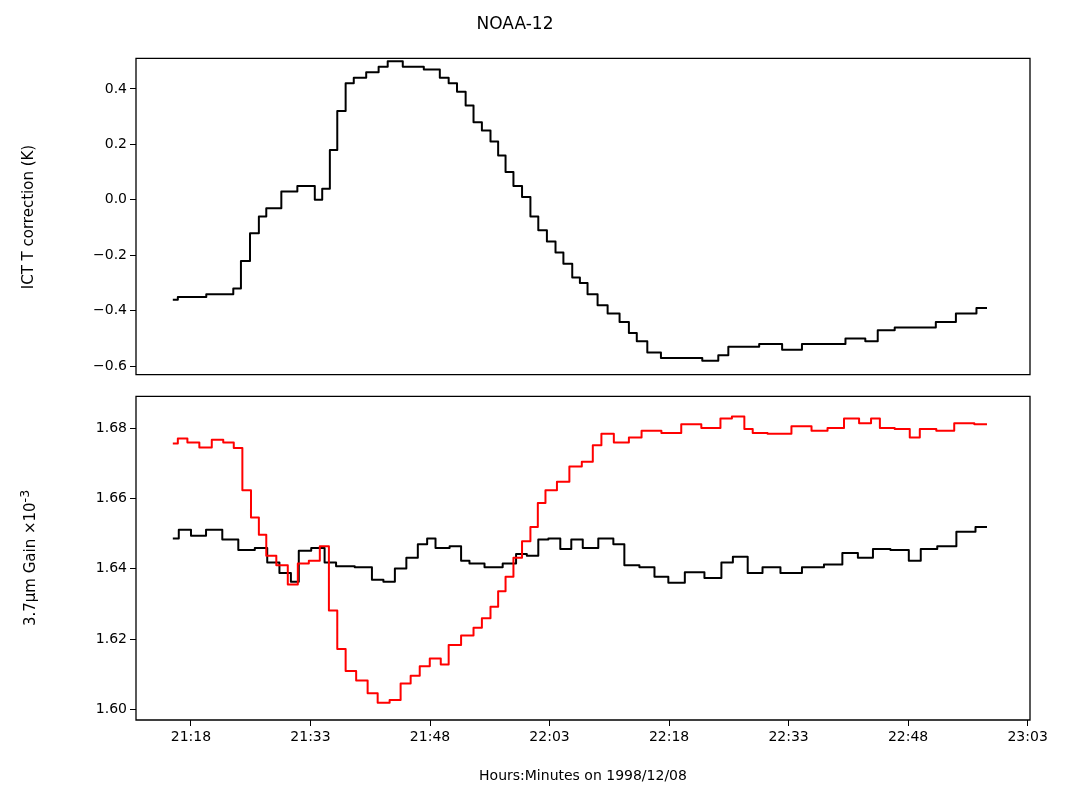 This screenshot has height=795, width=1065. Describe the element at coordinates (110, 253) in the screenshot. I see `y-tick-label: −0.2` at that location.